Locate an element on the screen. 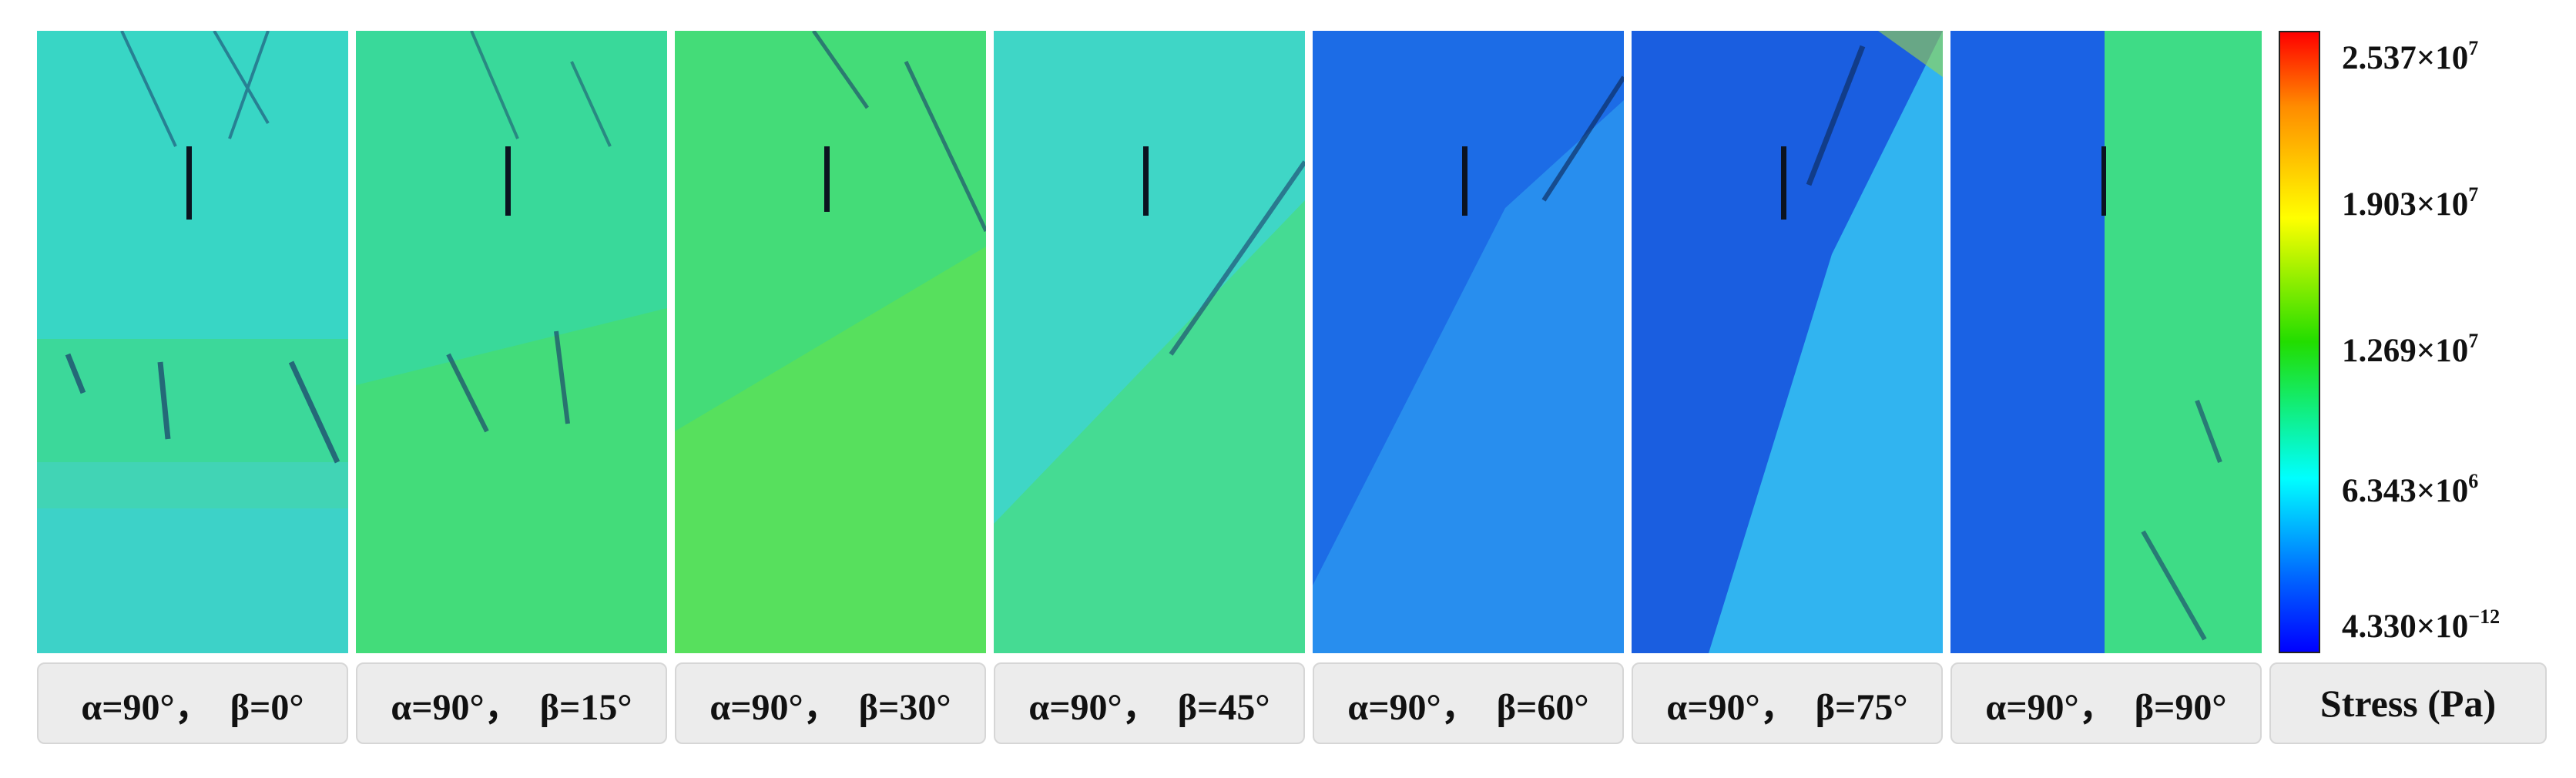  colorbar-label-3: 1.269×10⁷ is located at coordinates (2410, 349).